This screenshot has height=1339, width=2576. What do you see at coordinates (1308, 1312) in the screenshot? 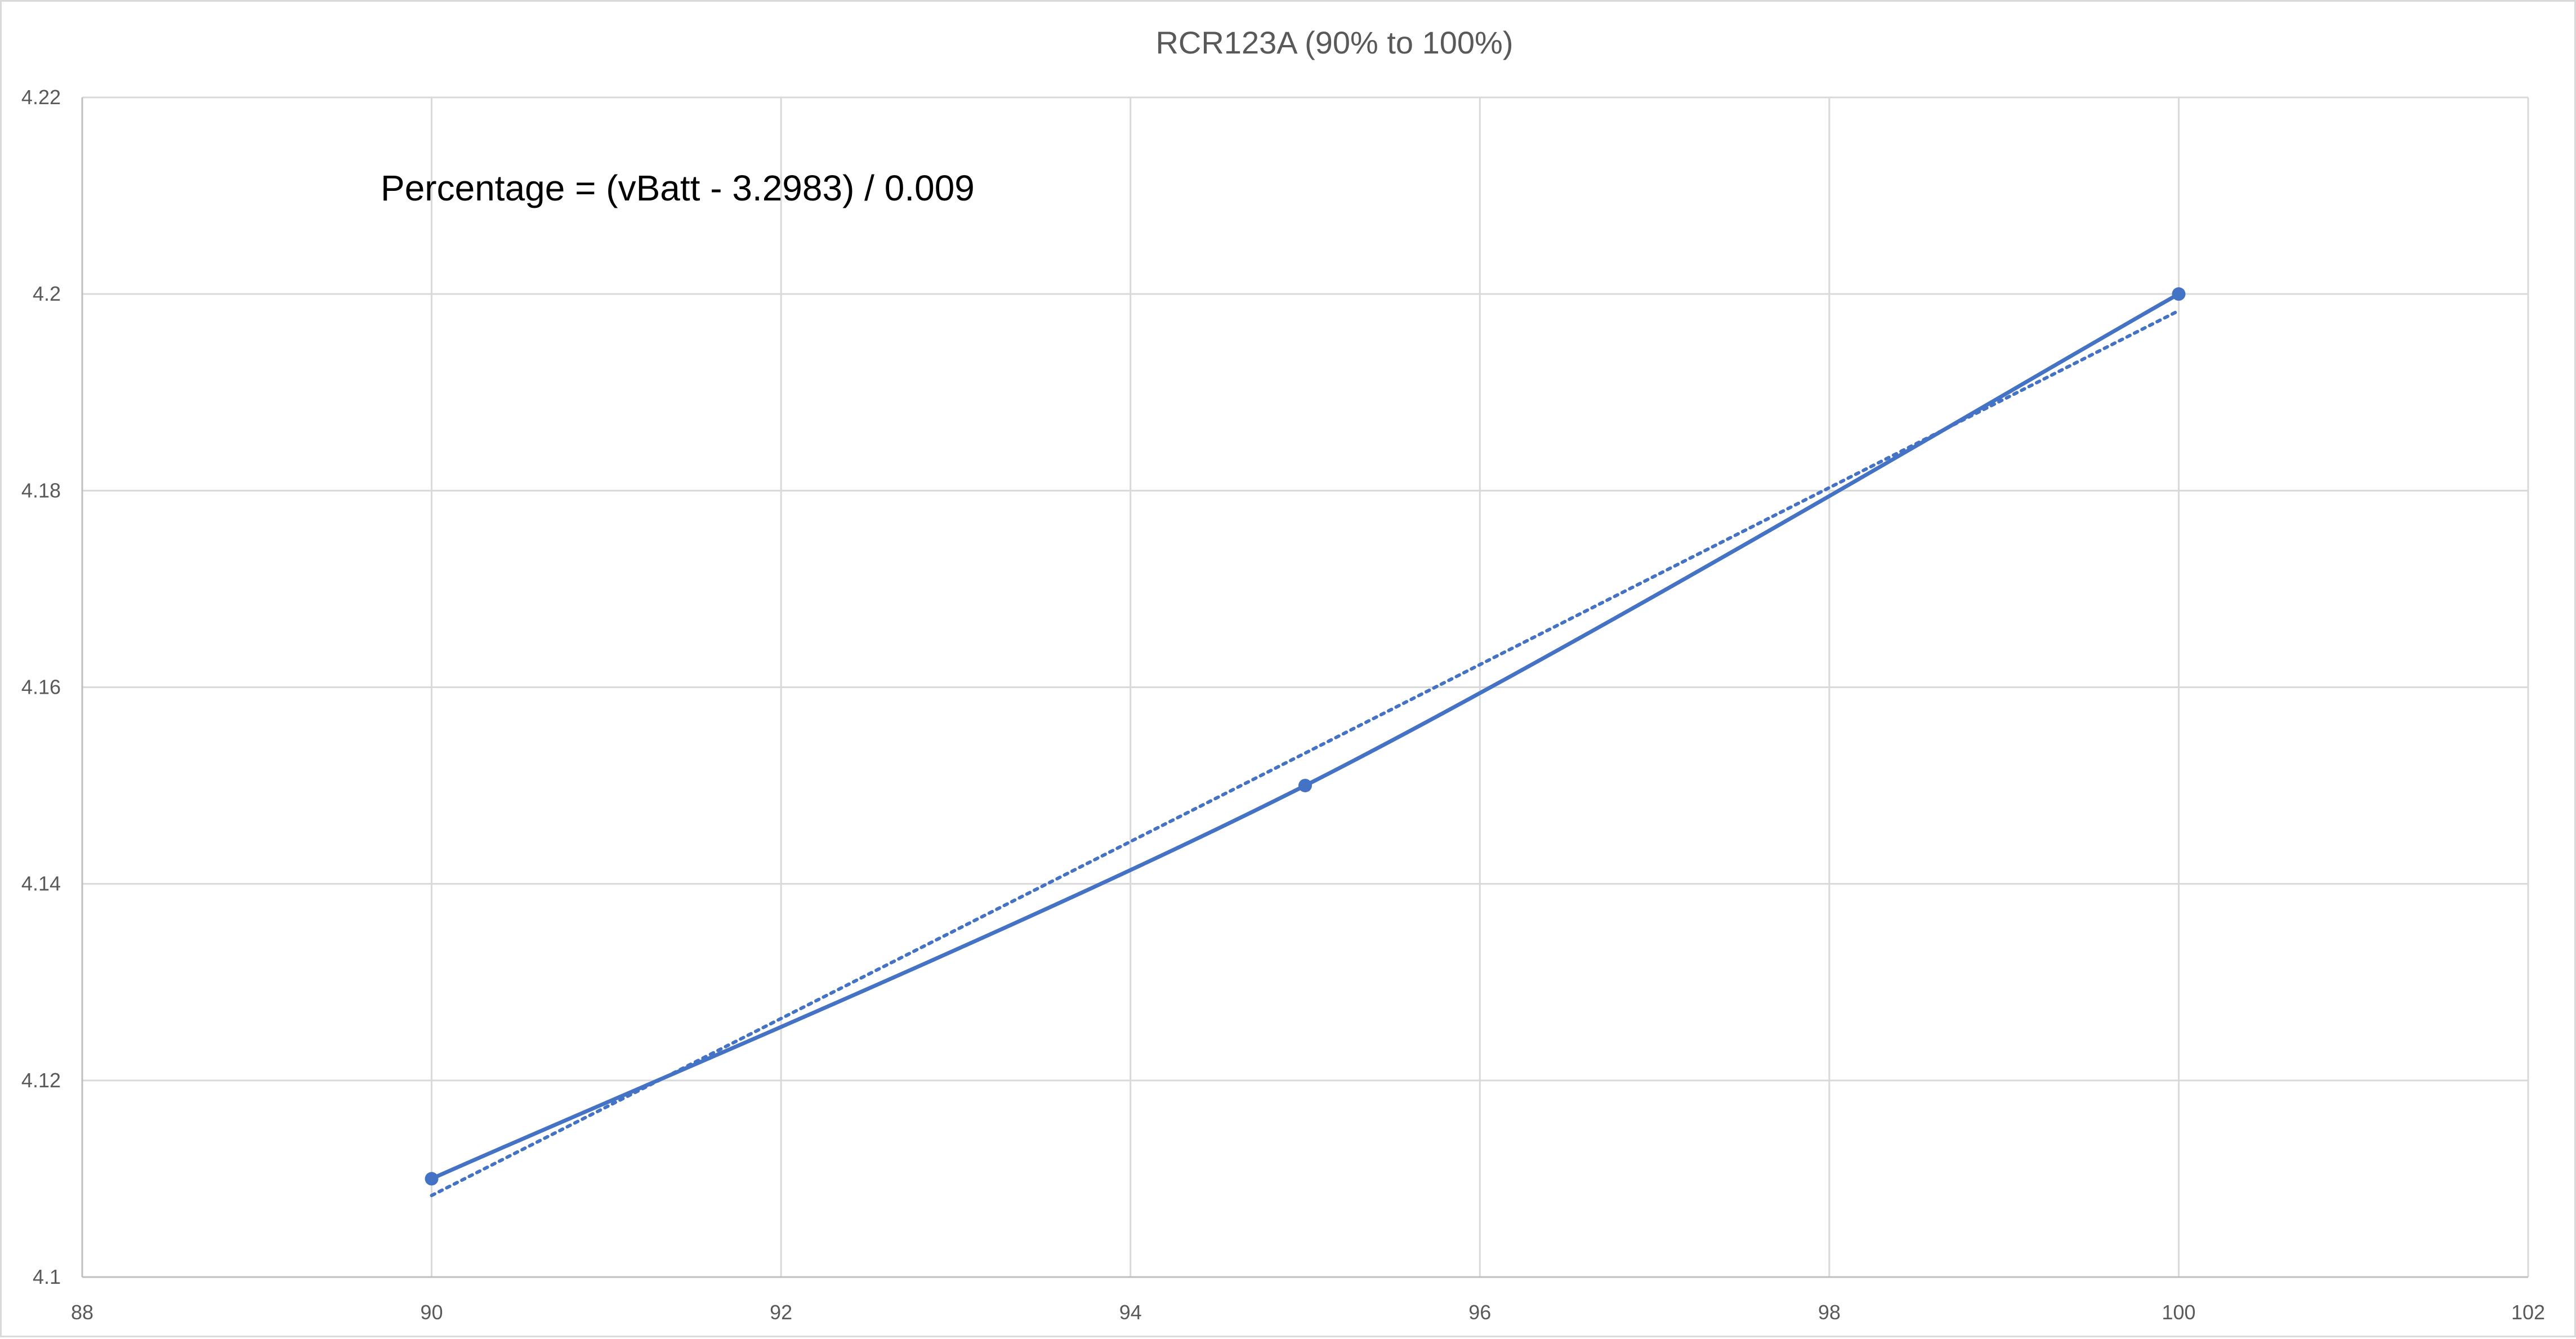
I see `x-axis-tick-labels: 88 90 92 94 96 98 100 102` at bounding box center [1308, 1312].